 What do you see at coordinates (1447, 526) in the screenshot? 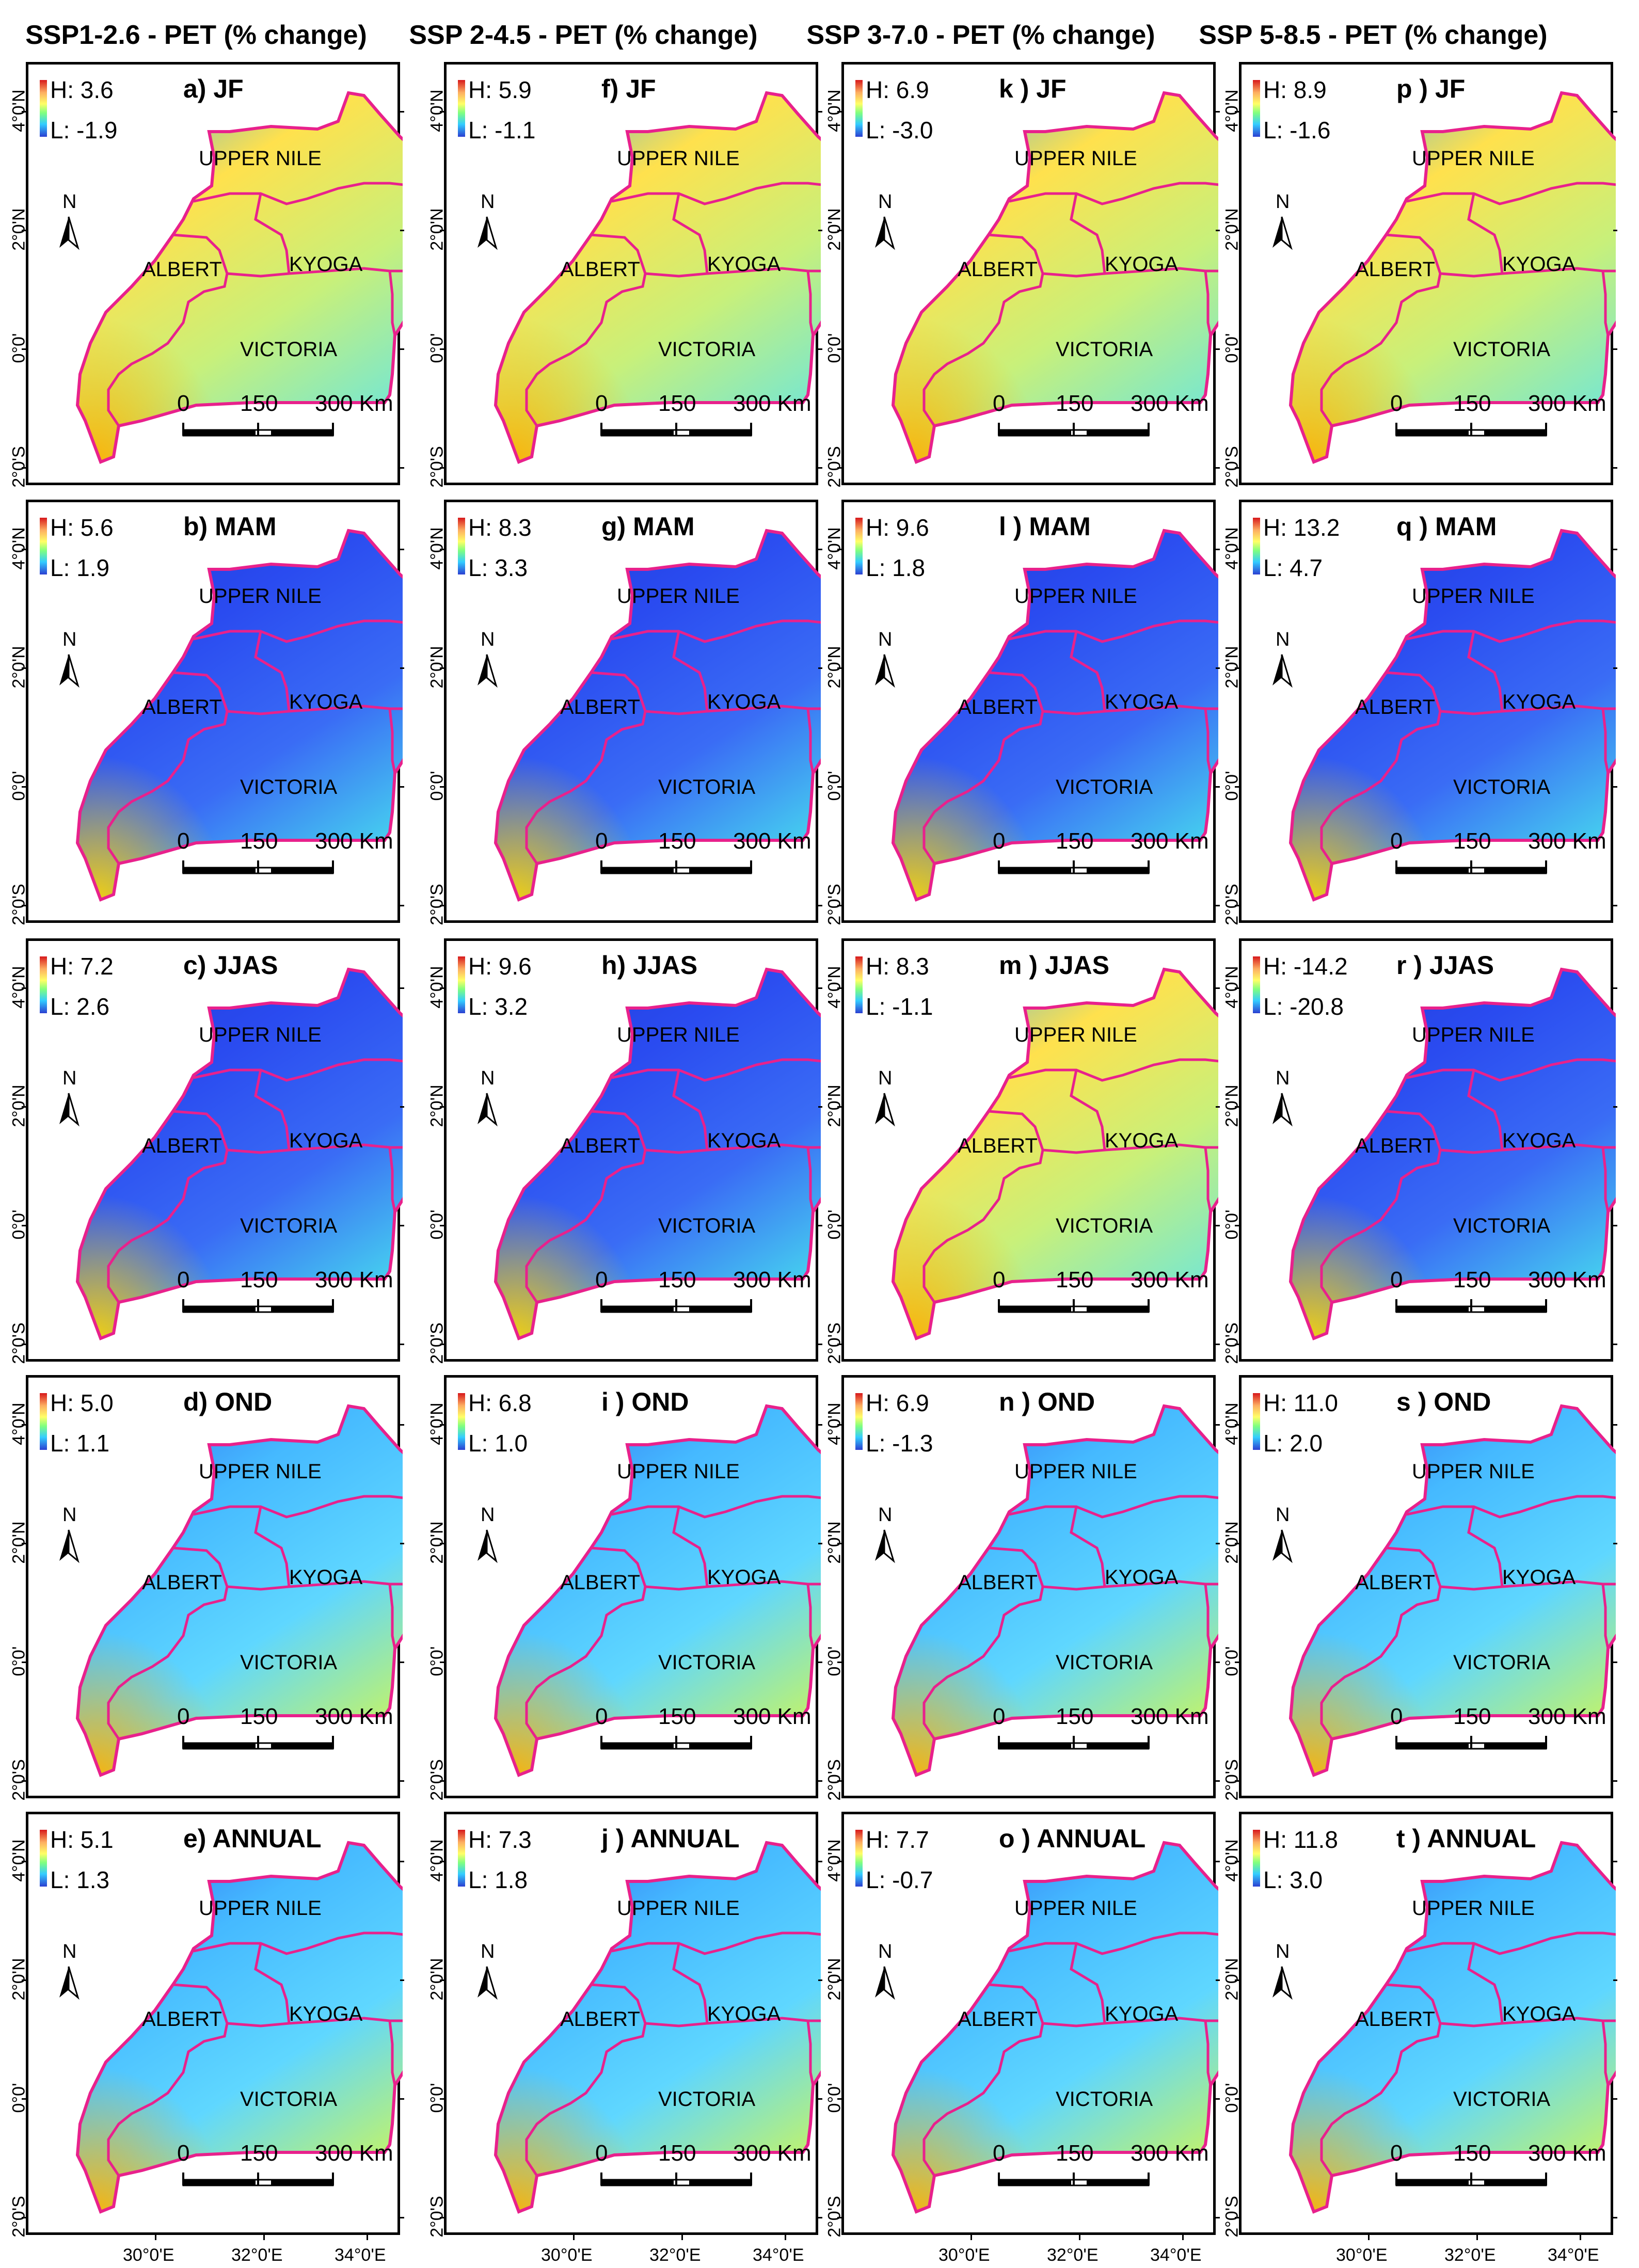
I see `panel-title: q ) MAM` at bounding box center [1447, 526].